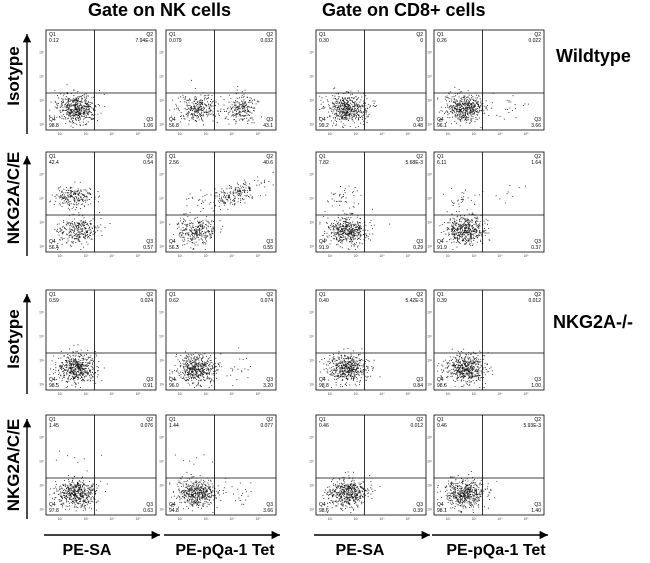  I want to click on quadrant-percentage: 0.62, so click(174, 301).